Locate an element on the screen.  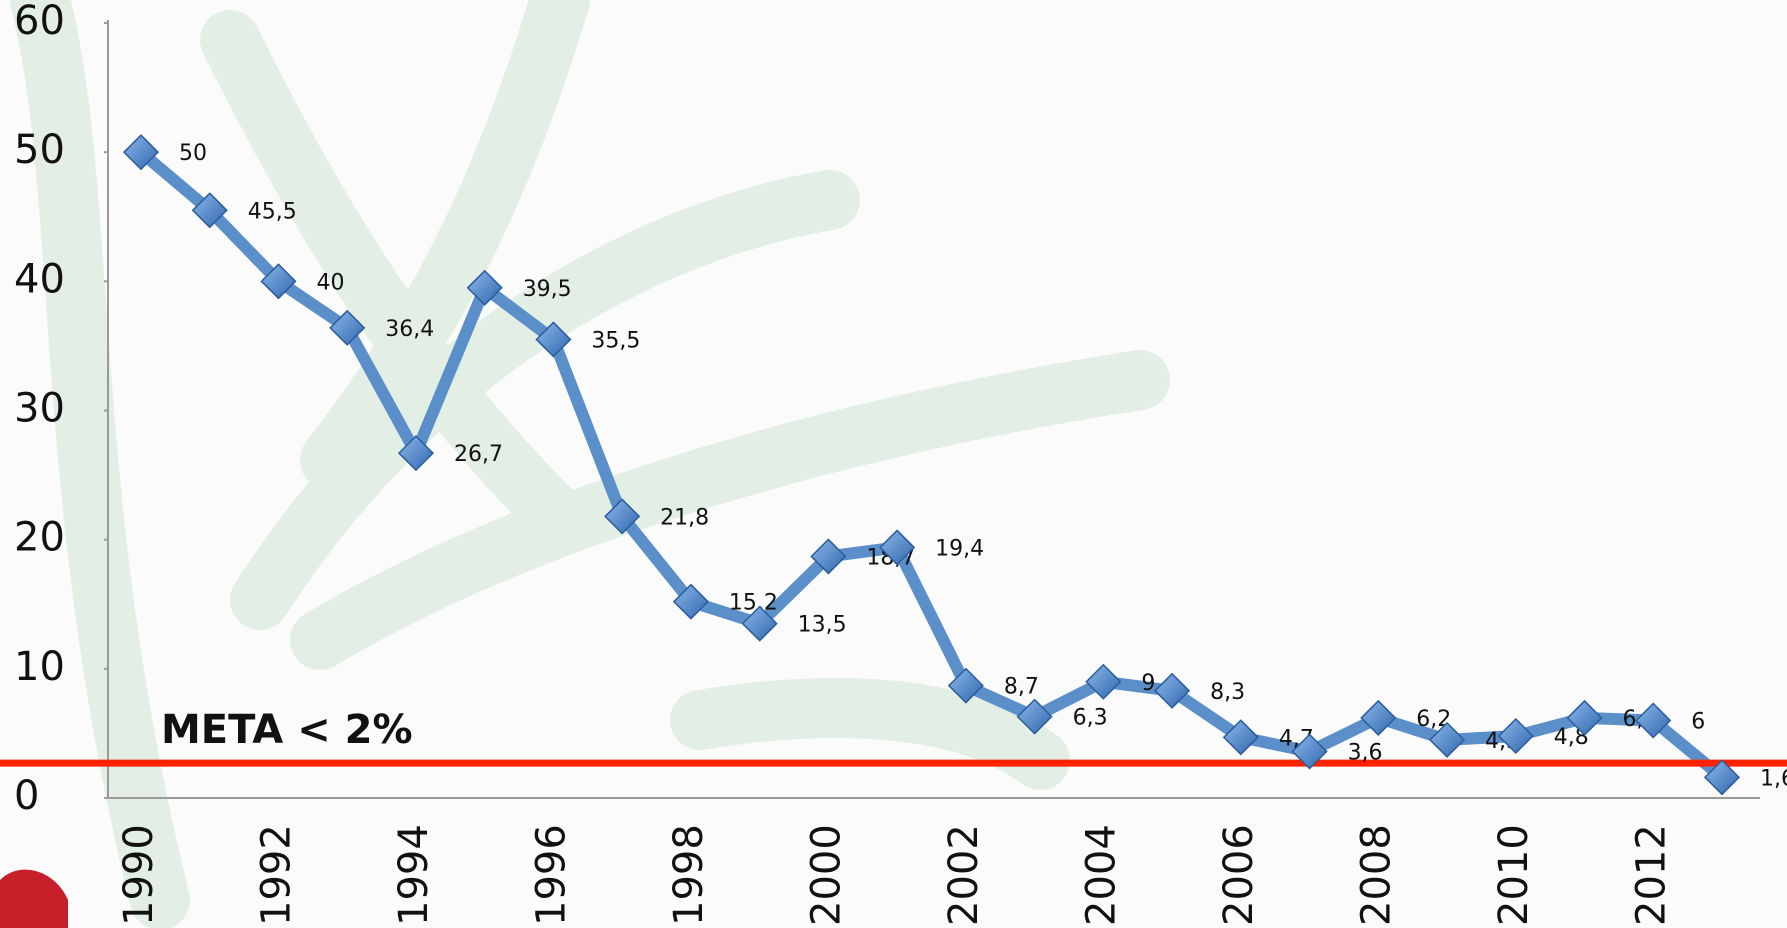
data-label: 36,4 is located at coordinates (409, 329).